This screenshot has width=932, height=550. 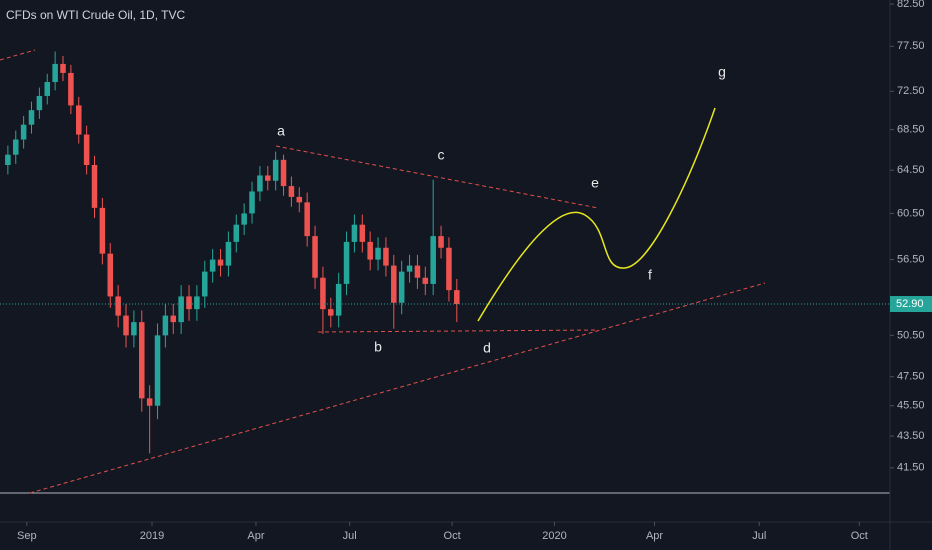 What do you see at coordinates (911, 377) in the screenshot?
I see `y-tick-label: 47.50` at bounding box center [911, 377].